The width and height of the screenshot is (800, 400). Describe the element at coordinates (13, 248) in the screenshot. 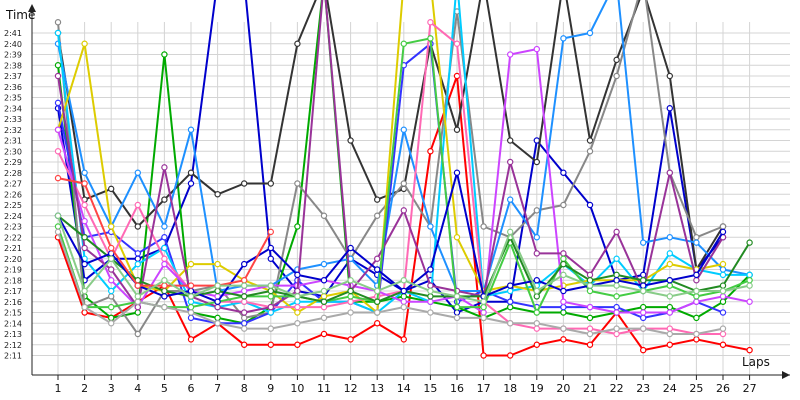

I see `y-tick-label: 2:21` at that location.